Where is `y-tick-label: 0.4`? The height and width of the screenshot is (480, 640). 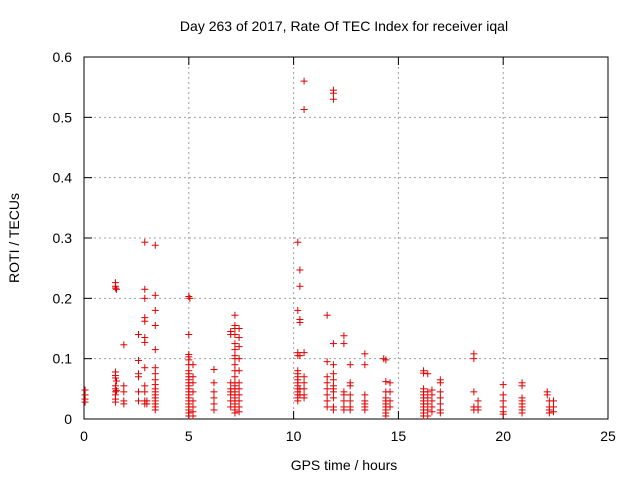
y-tick-label: 0.4 is located at coordinates (63, 178).